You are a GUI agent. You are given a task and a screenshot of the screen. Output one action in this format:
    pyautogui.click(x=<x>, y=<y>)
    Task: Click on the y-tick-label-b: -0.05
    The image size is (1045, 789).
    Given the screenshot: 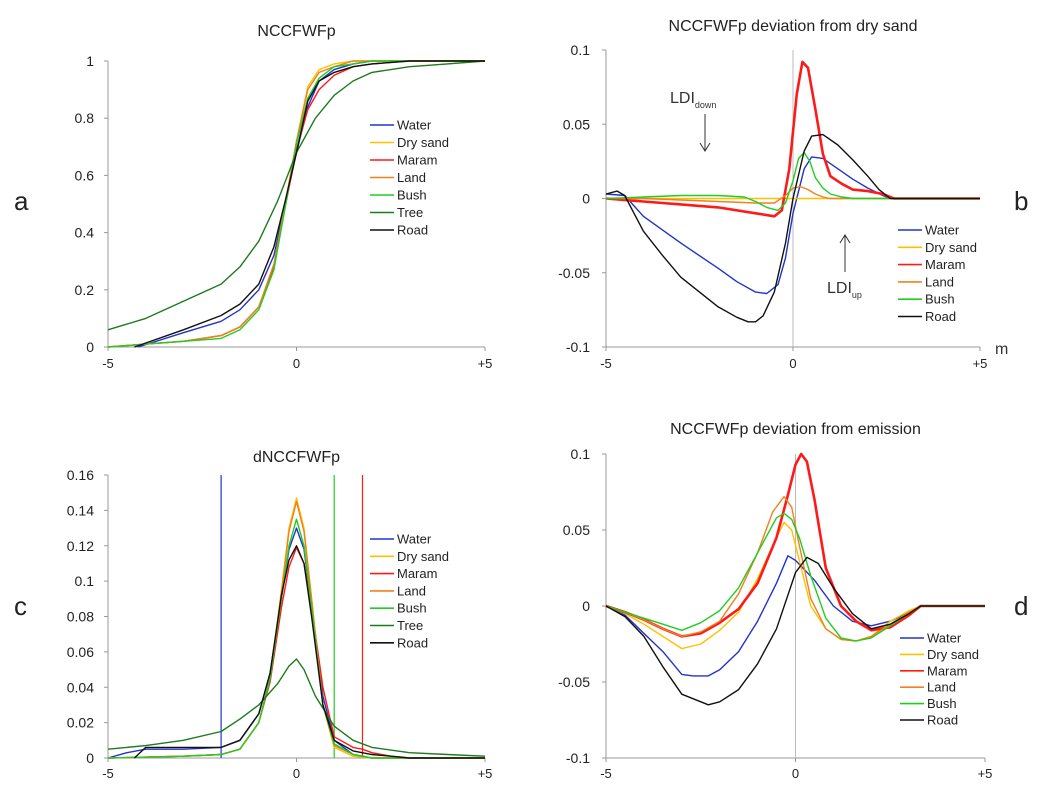 What is the action you would take?
    pyautogui.click(x=574, y=273)
    